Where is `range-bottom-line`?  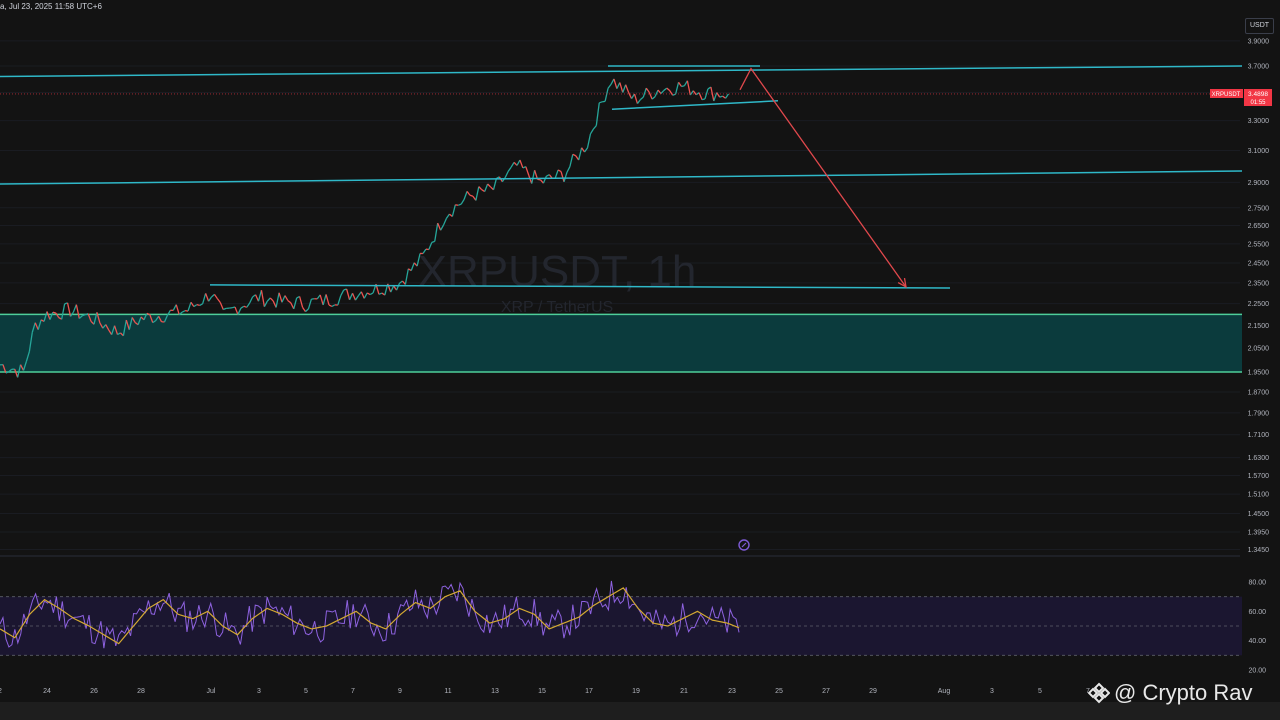
range-bottom-line is located at coordinates (695, 105).